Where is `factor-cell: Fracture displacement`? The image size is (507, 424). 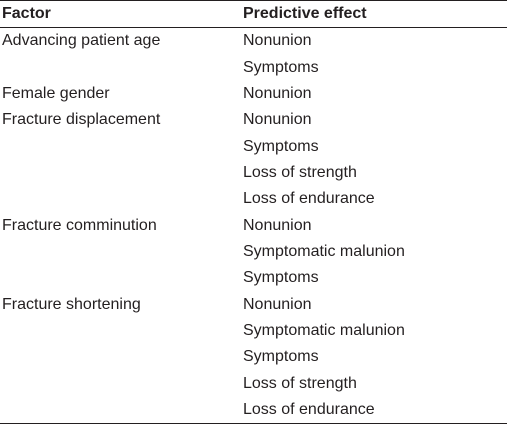 factor-cell: Fracture displacement is located at coordinates (81, 120).